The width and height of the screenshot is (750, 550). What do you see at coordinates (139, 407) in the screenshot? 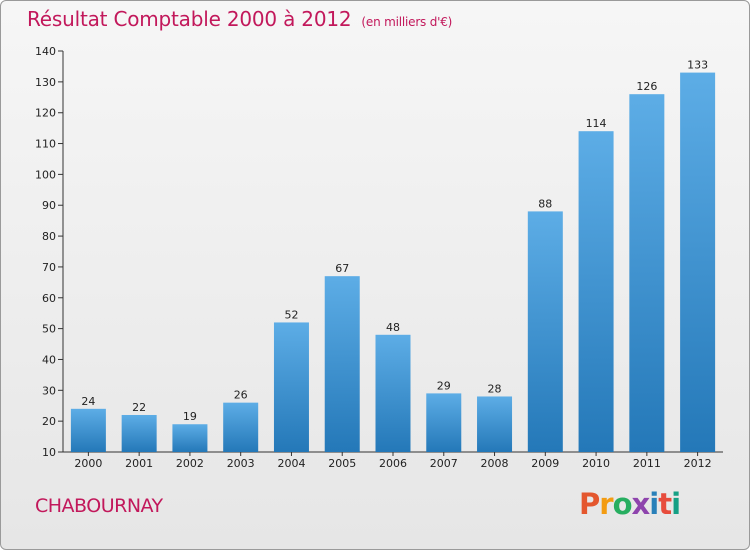
I see `data-label-2001: 22` at bounding box center [139, 407].